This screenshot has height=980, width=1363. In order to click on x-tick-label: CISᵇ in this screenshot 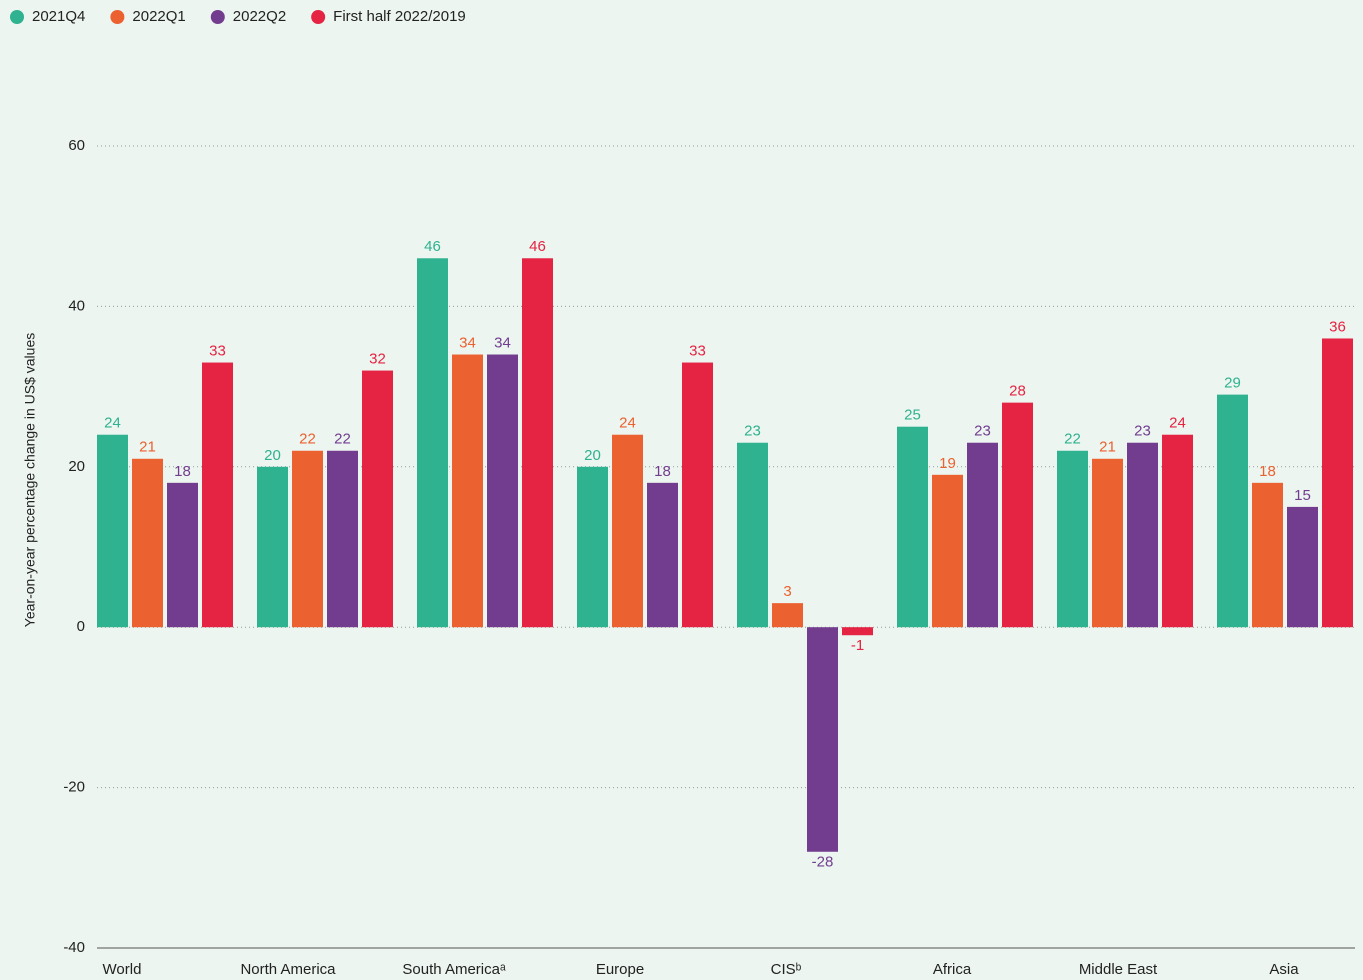, I will do `click(786, 969)`.